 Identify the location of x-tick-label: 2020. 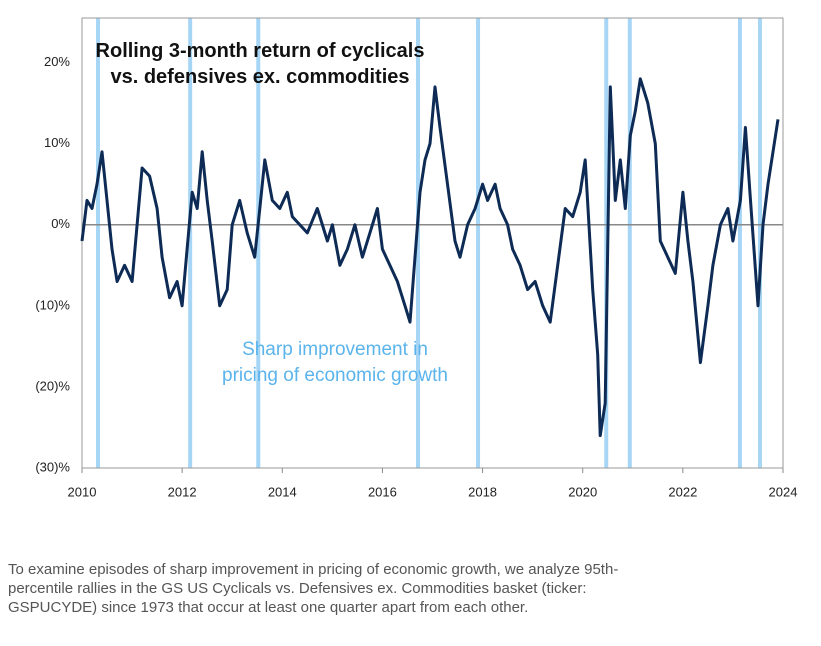
(582, 491).